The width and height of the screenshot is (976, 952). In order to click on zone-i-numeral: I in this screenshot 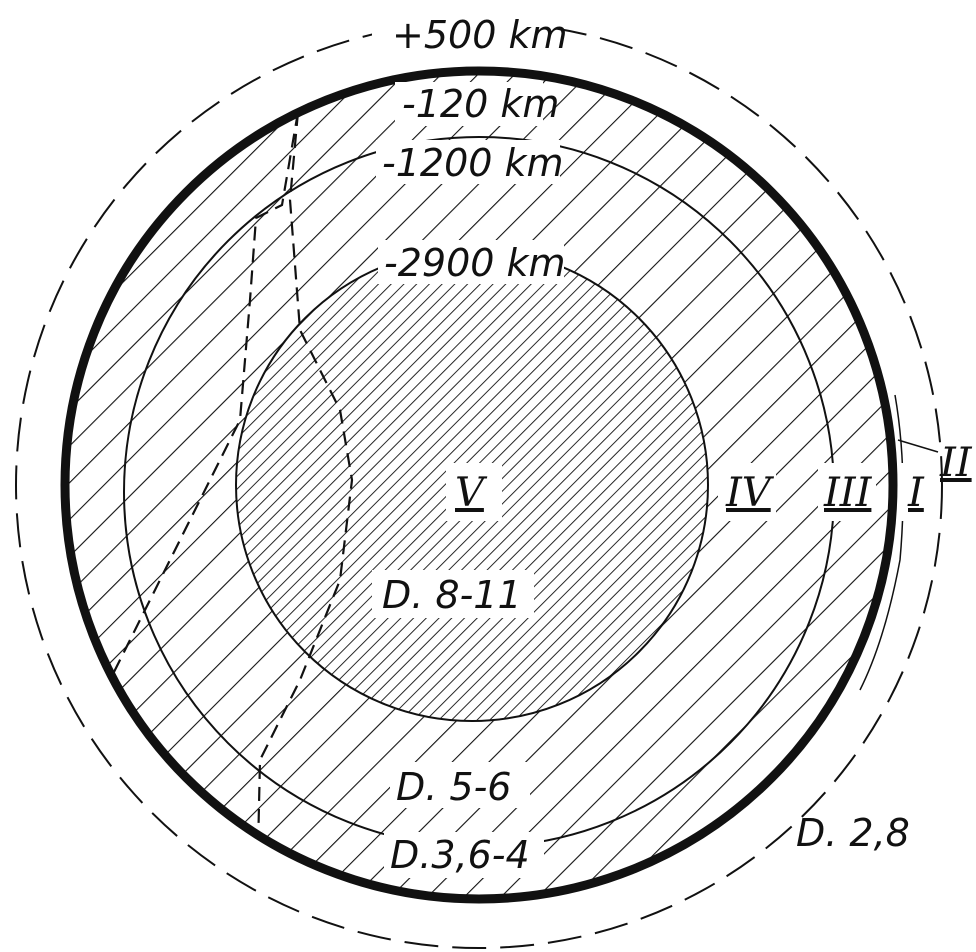, I will do `click(916, 493)`.